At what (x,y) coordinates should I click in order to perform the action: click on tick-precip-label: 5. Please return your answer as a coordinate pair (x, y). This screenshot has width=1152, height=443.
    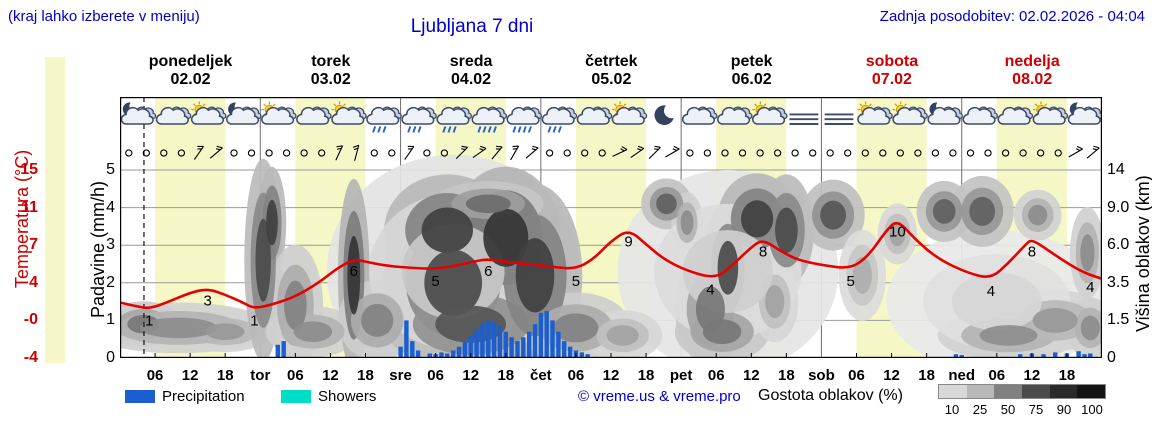
    Looking at the image, I should click on (110, 169).